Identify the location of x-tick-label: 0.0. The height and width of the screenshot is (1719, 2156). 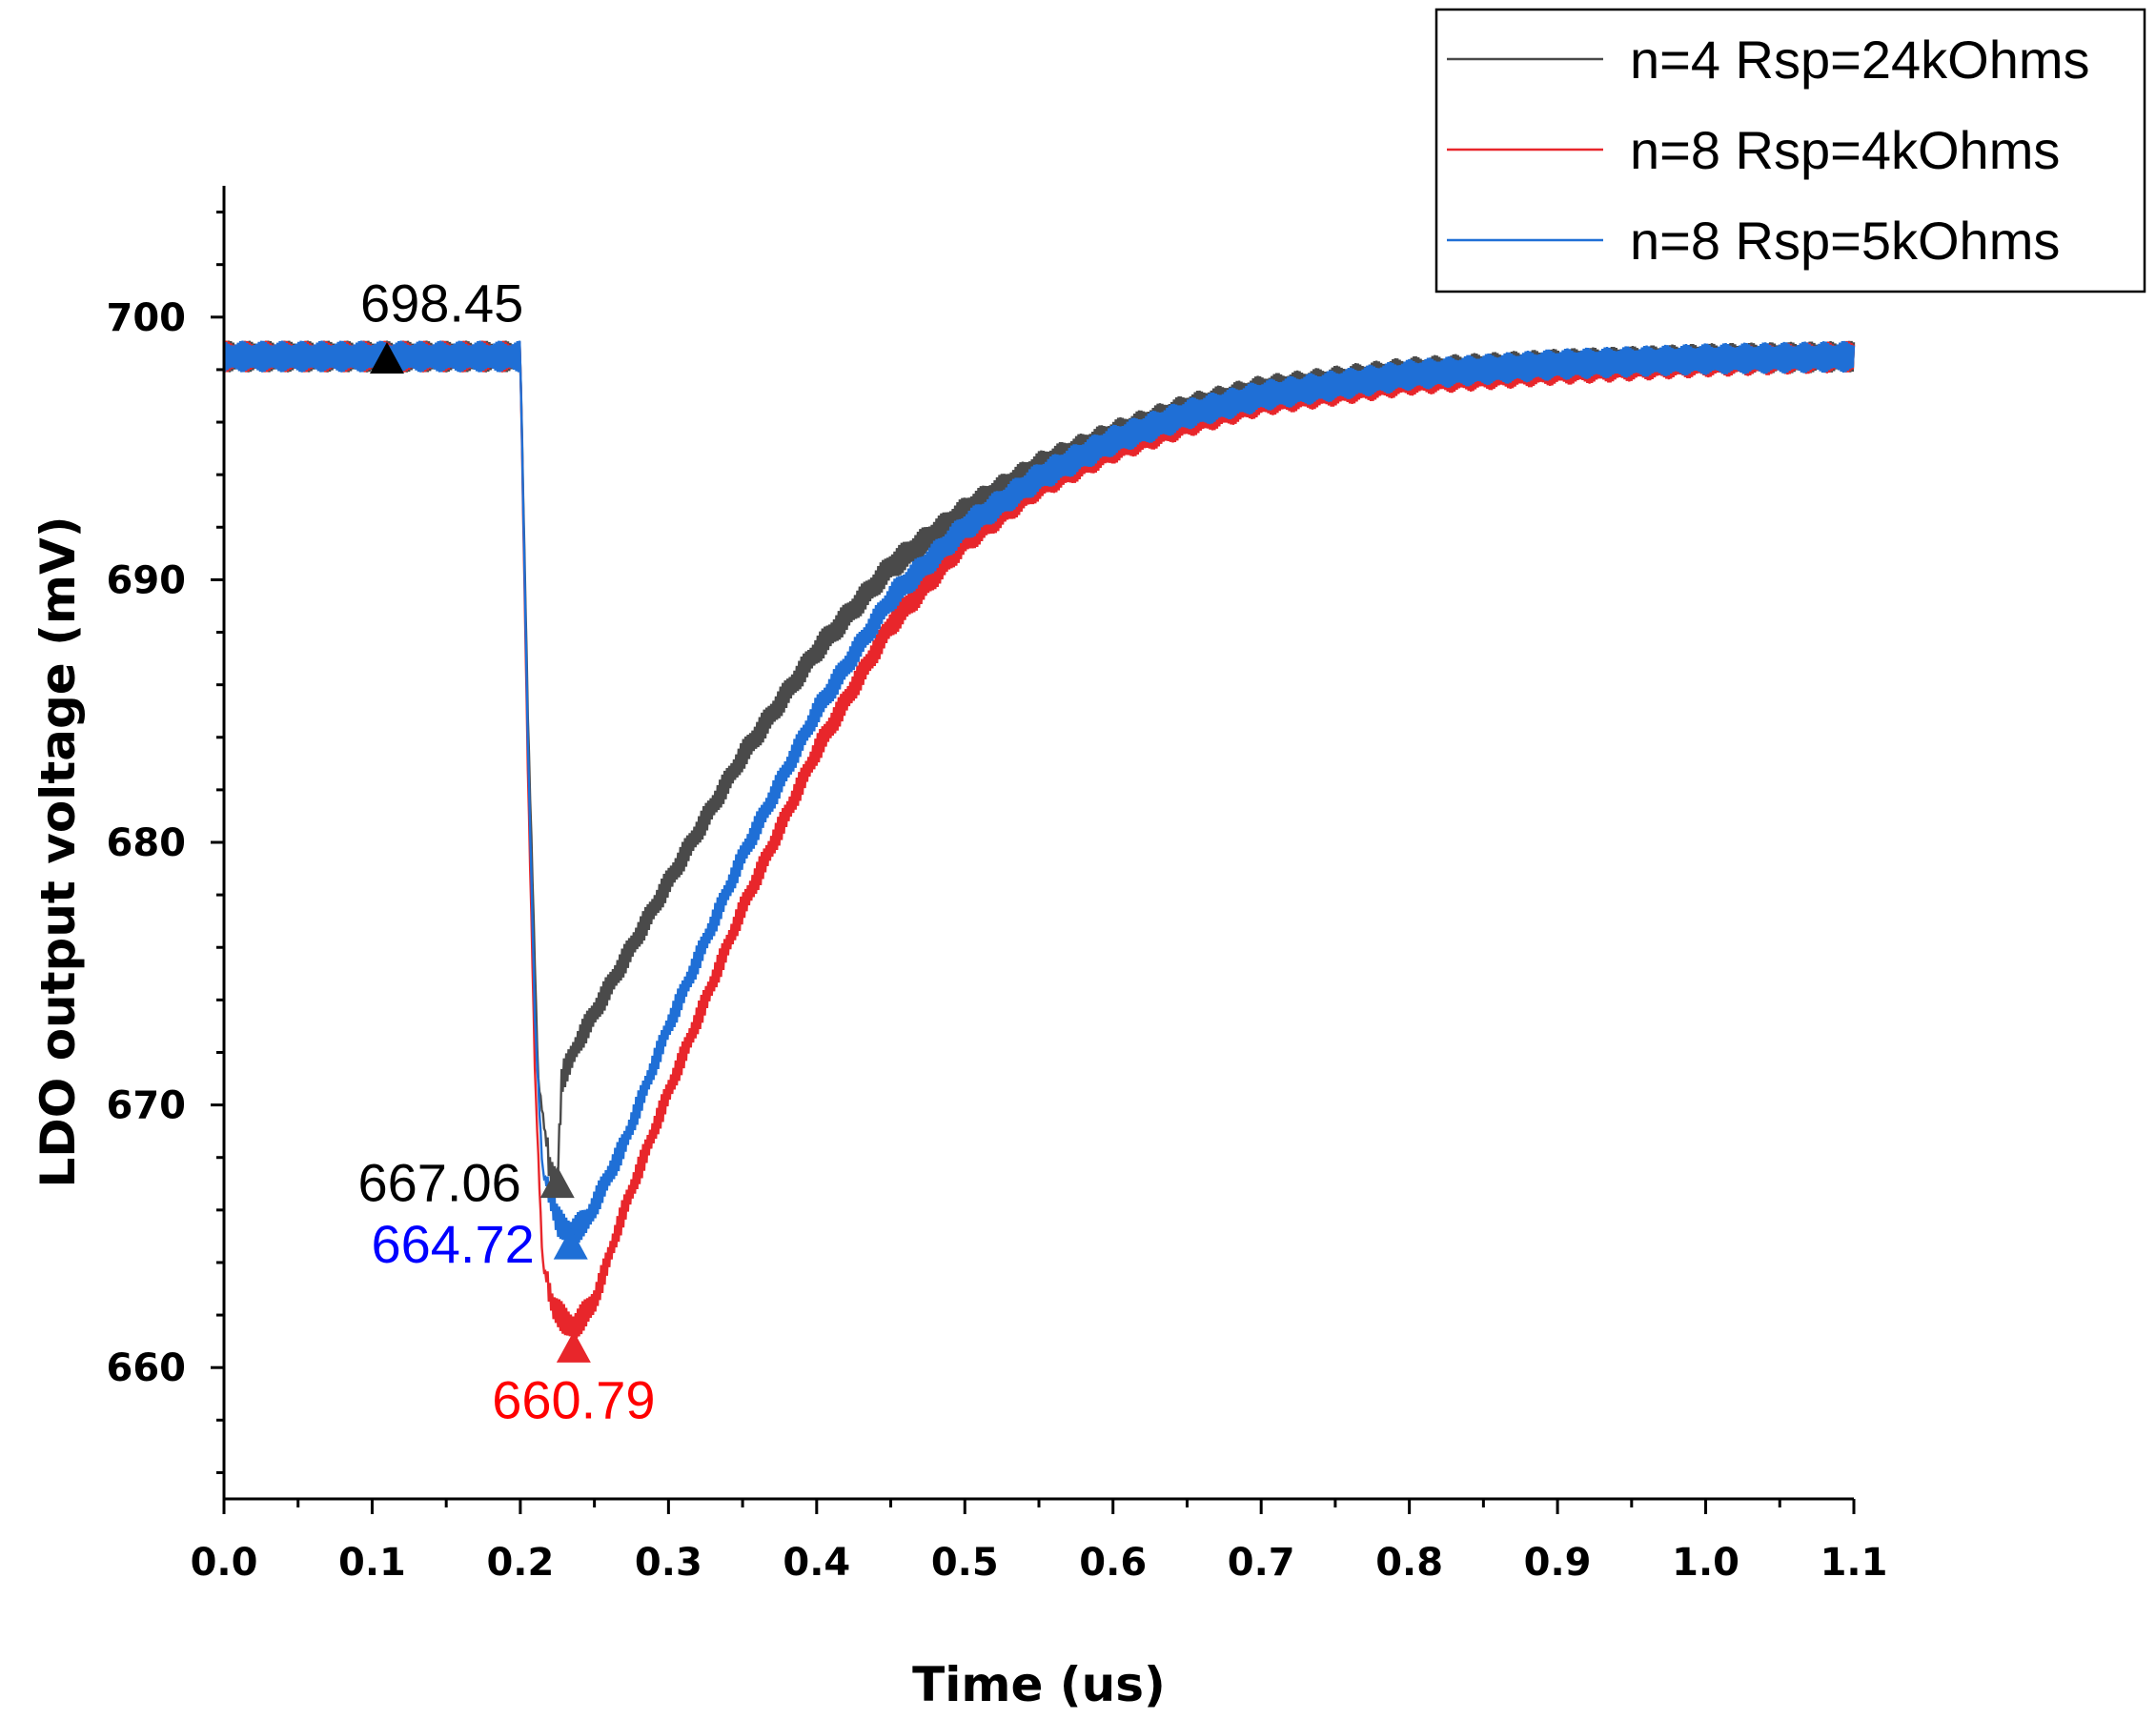
(224, 1563).